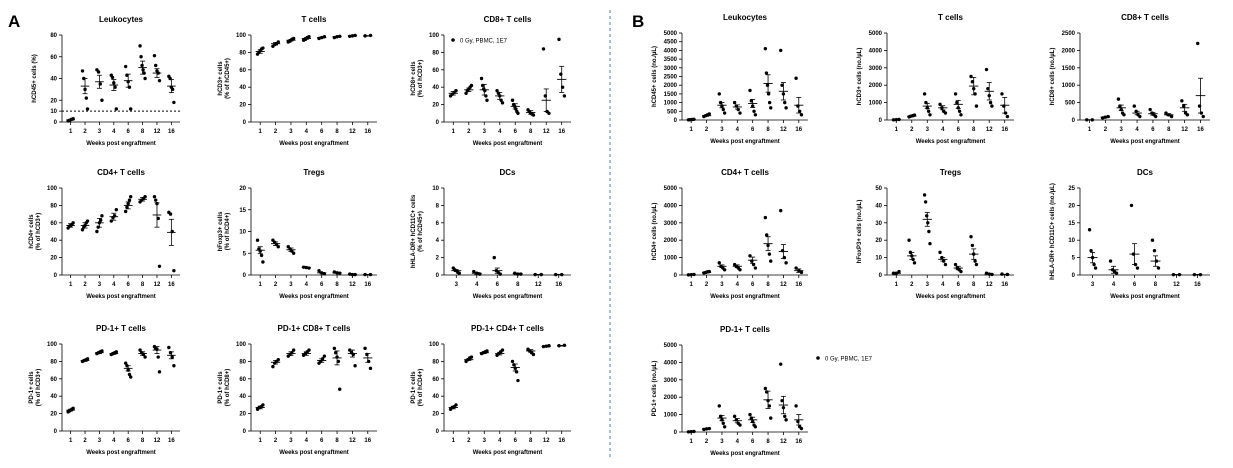  What do you see at coordinates (878, 224) in the screenshot?
I see `y-tick-label: 30` at bounding box center [878, 224].